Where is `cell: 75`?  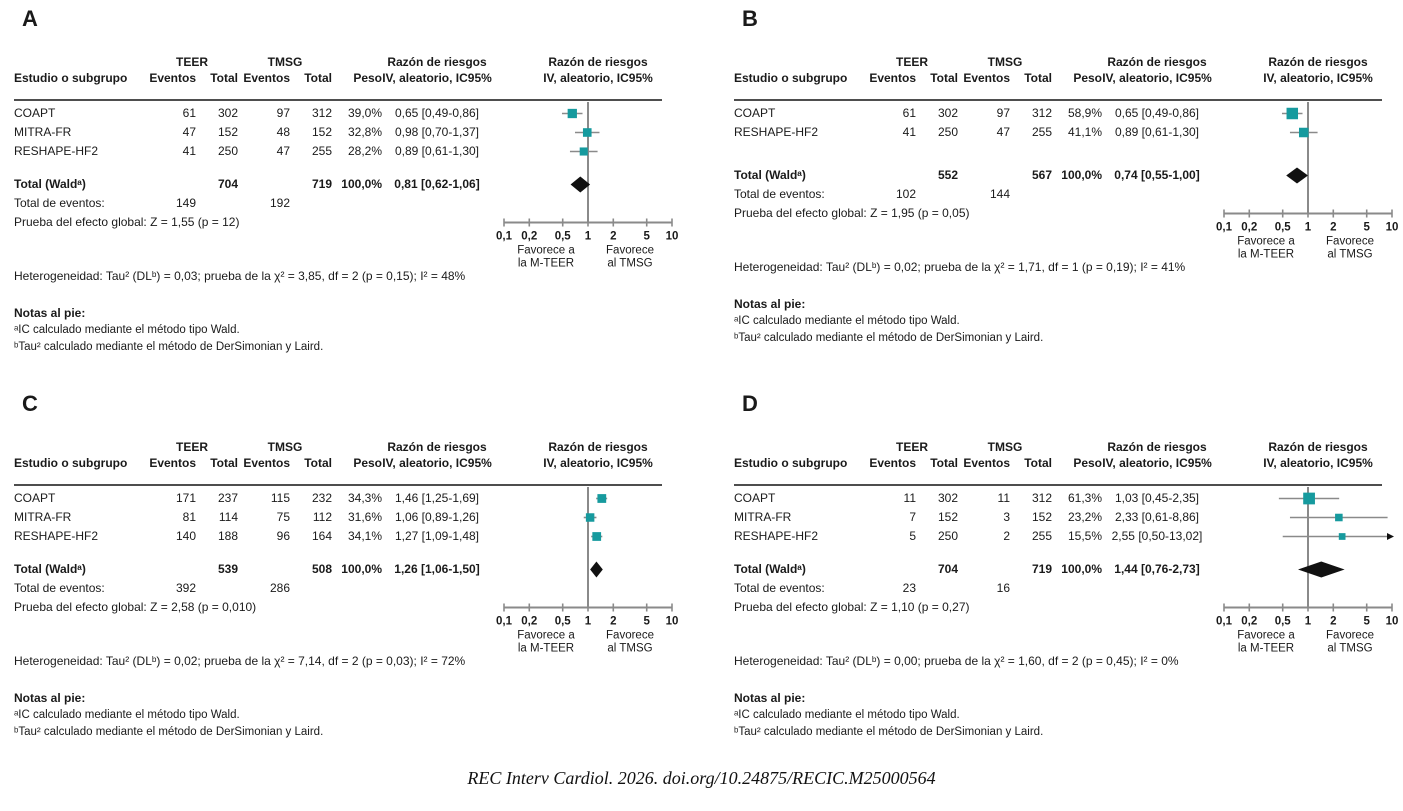
cell: 75 is located at coordinates (283, 517).